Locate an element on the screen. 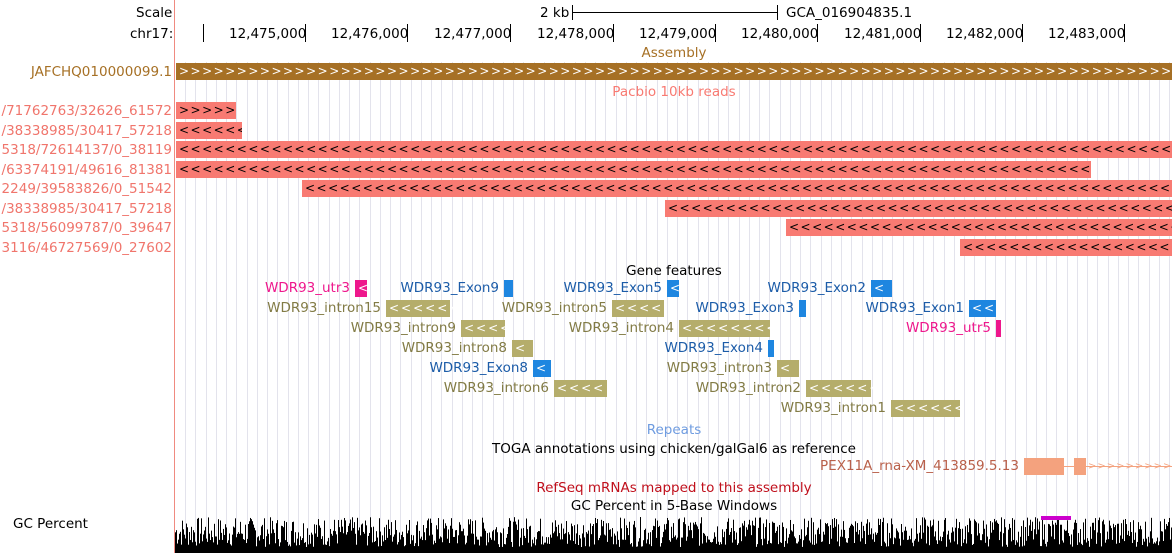  pacbio-read-label: 5318/56099787/0_39647 is located at coordinates (86, 228).